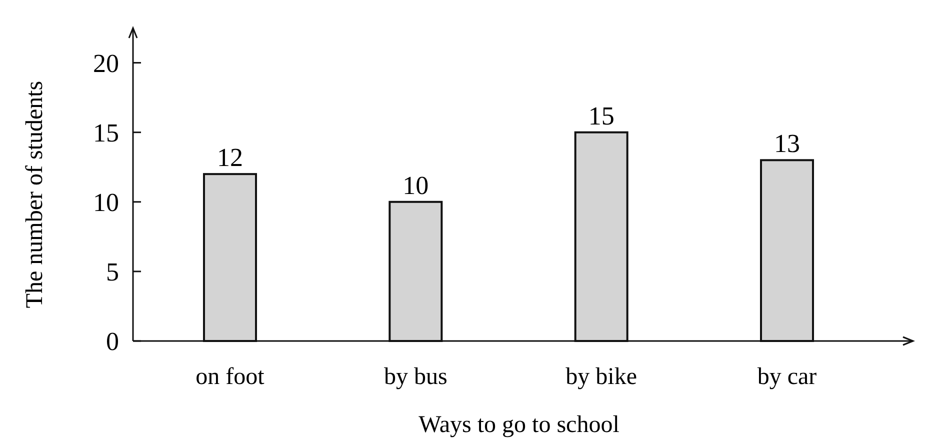 The image size is (943, 444). What do you see at coordinates (415, 185) in the screenshot?
I see `data-label: 10` at bounding box center [415, 185].